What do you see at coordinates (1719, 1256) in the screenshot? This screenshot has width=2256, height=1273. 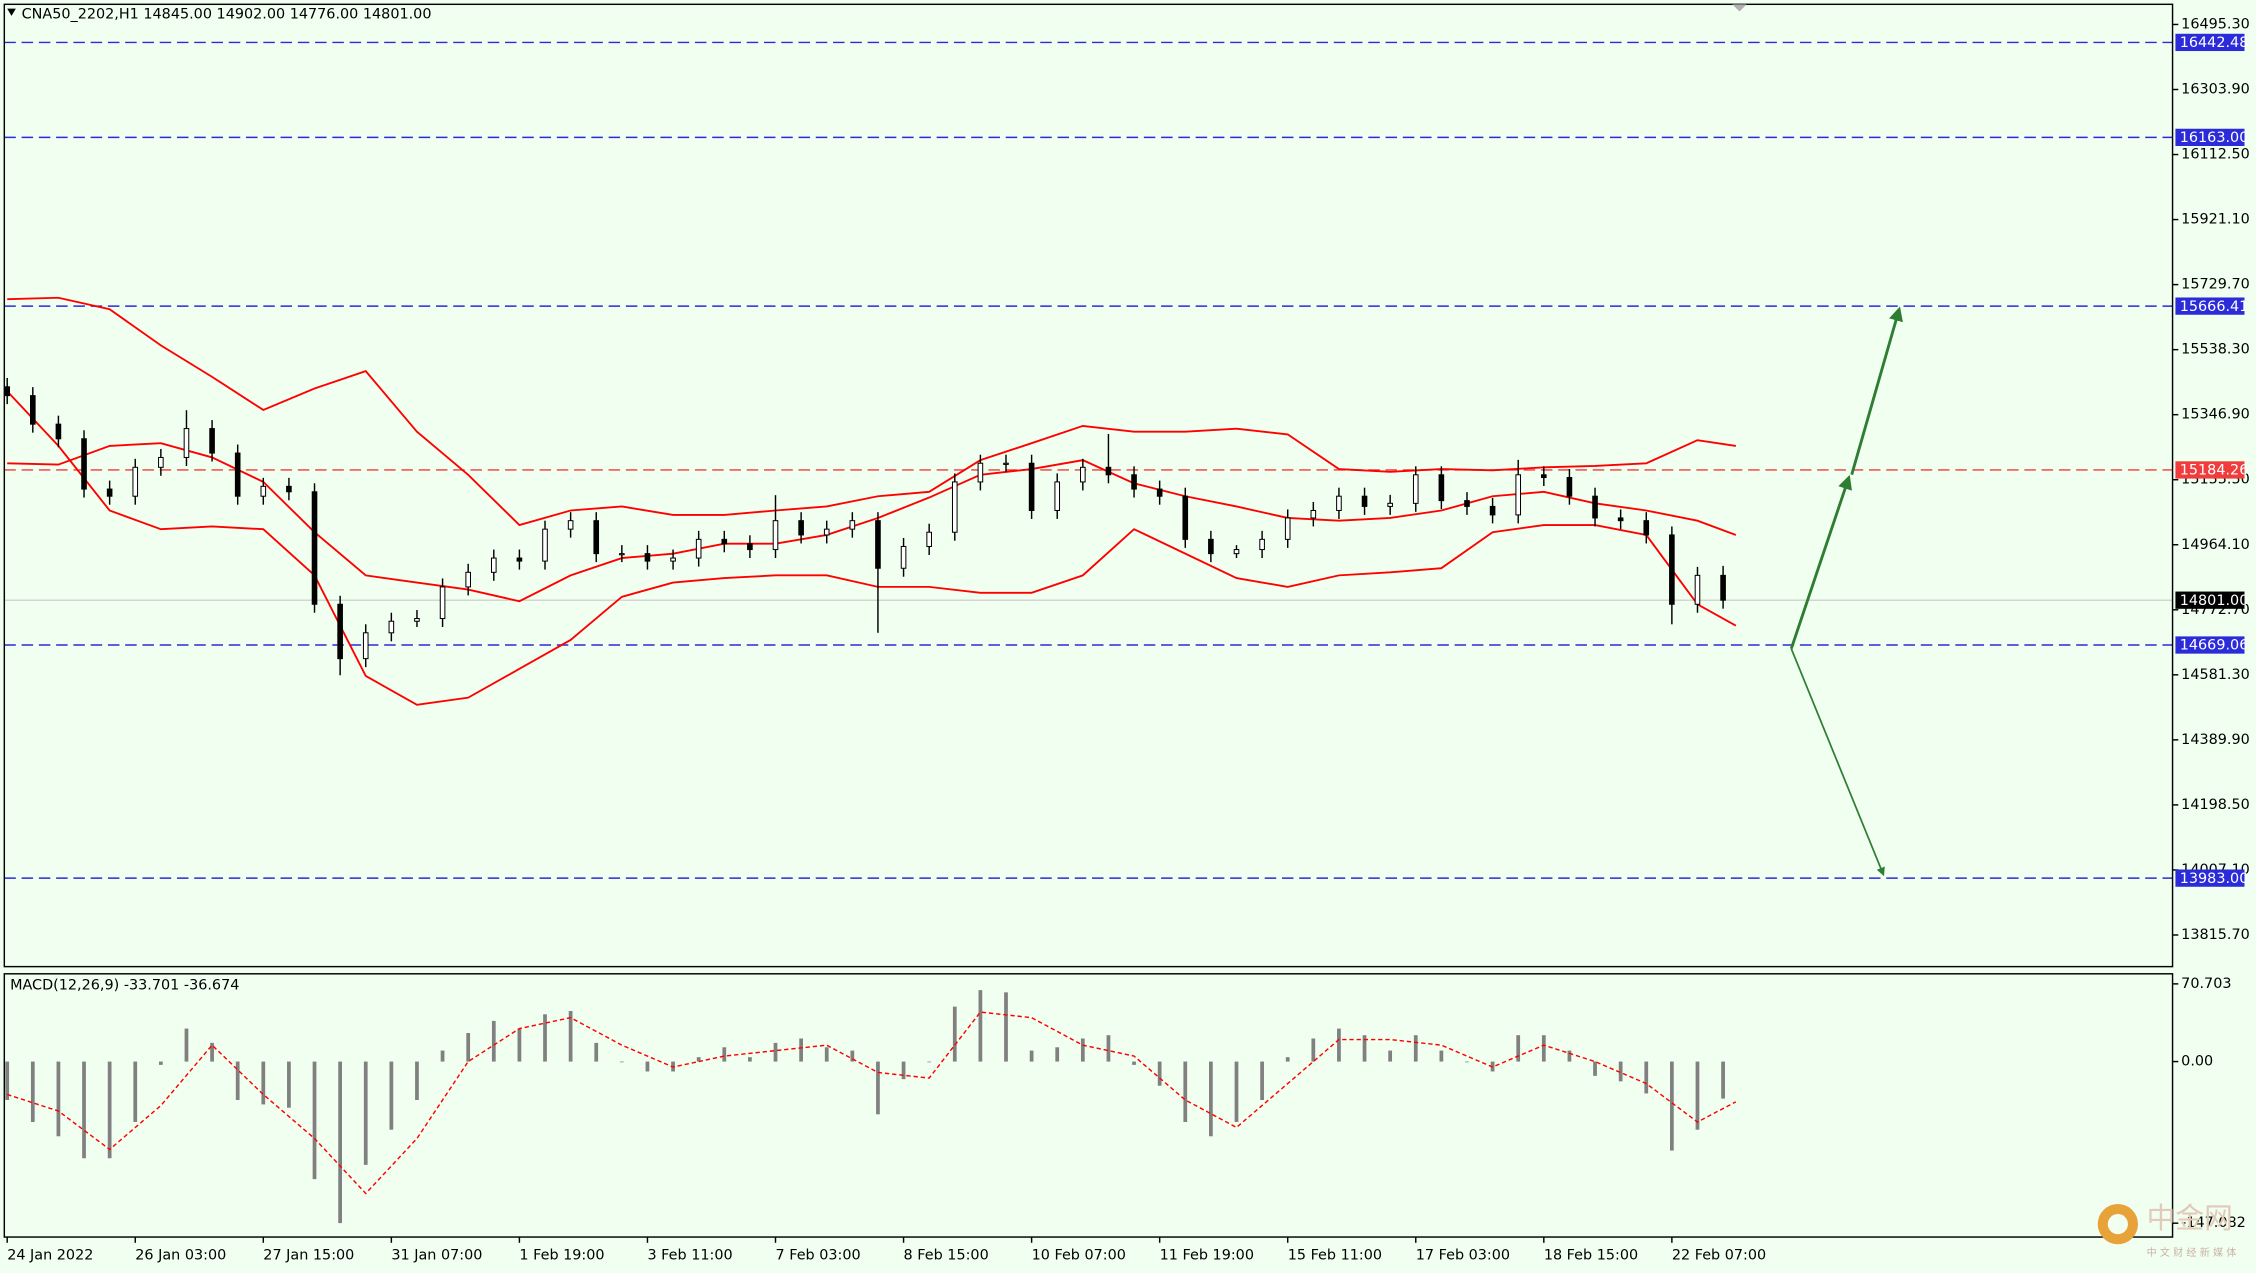 I see `x-tick-label: 22 Feb 07:00` at bounding box center [1719, 1256].